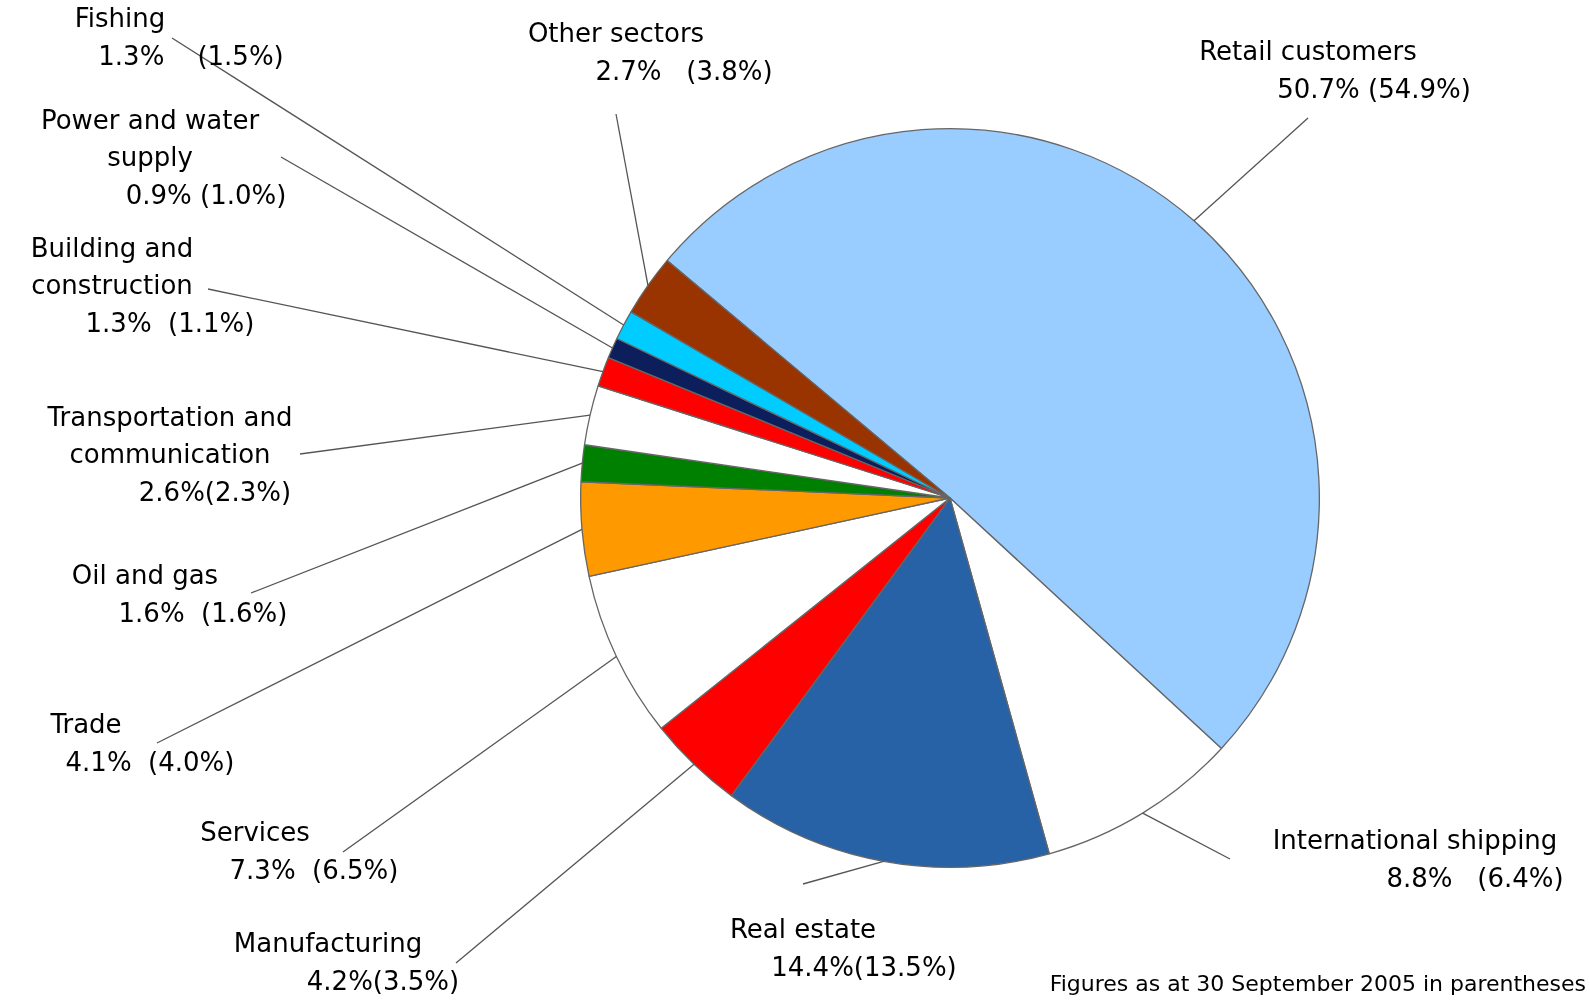  I want to click on data-label: 2.6%(2.3%), so click(215, 491).